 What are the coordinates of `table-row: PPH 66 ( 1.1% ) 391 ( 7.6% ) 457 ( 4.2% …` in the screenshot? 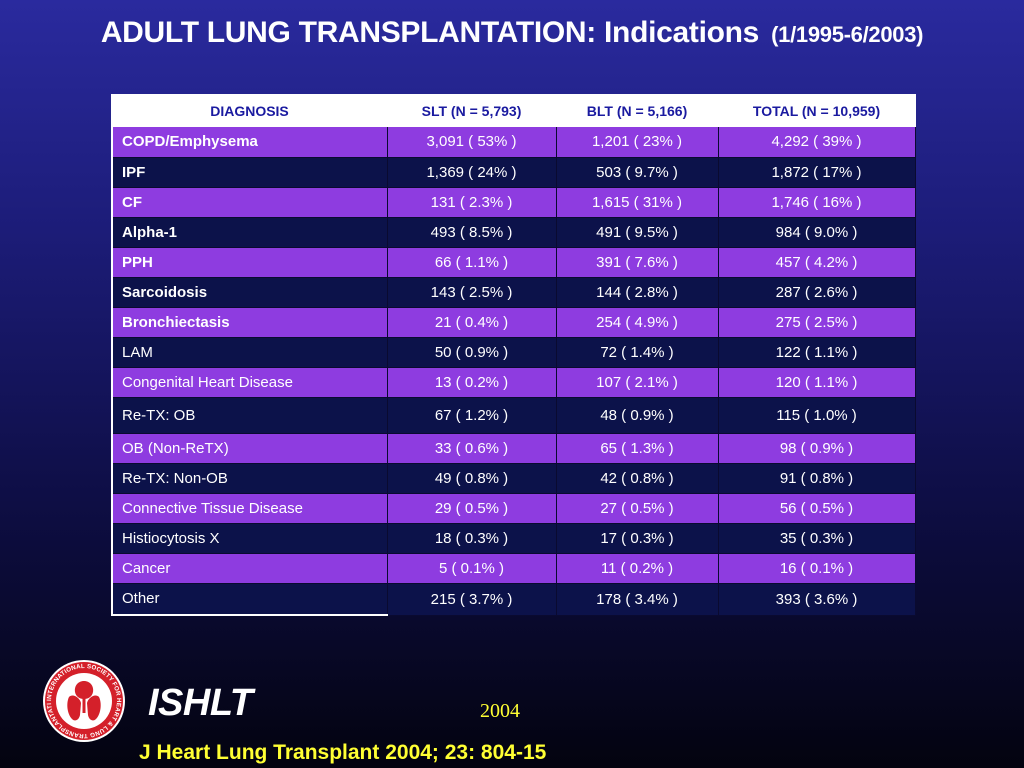 It's located at (513, 262).